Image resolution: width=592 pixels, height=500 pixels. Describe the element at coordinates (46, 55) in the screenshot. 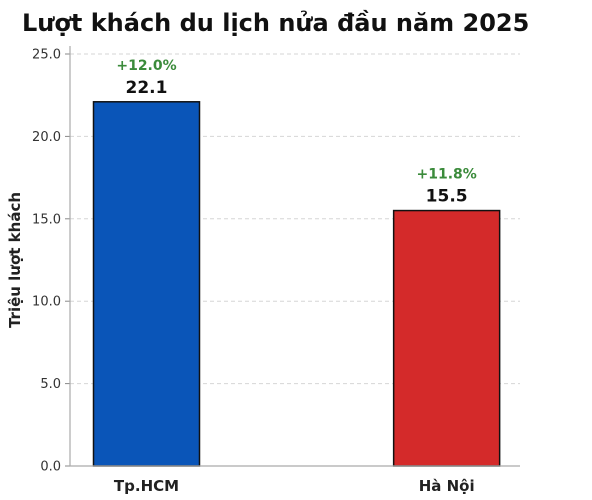

I see `y-tick-label: 25.0` at that location.